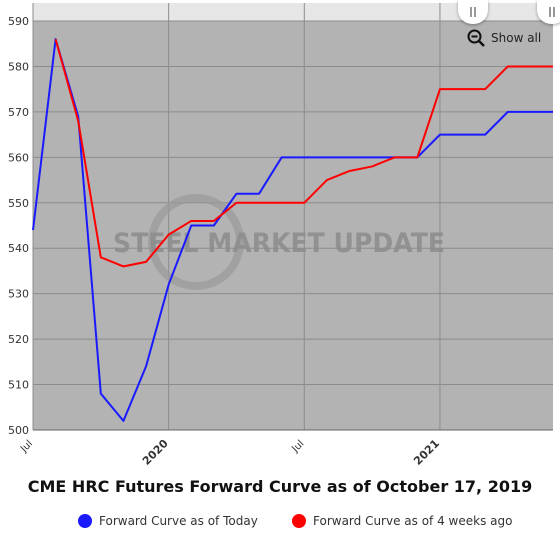 The image size is (560, 534). Describe the element at coordinates (299, 521) in the screenshot. I see `legend-dot-4-weeks` at that location.